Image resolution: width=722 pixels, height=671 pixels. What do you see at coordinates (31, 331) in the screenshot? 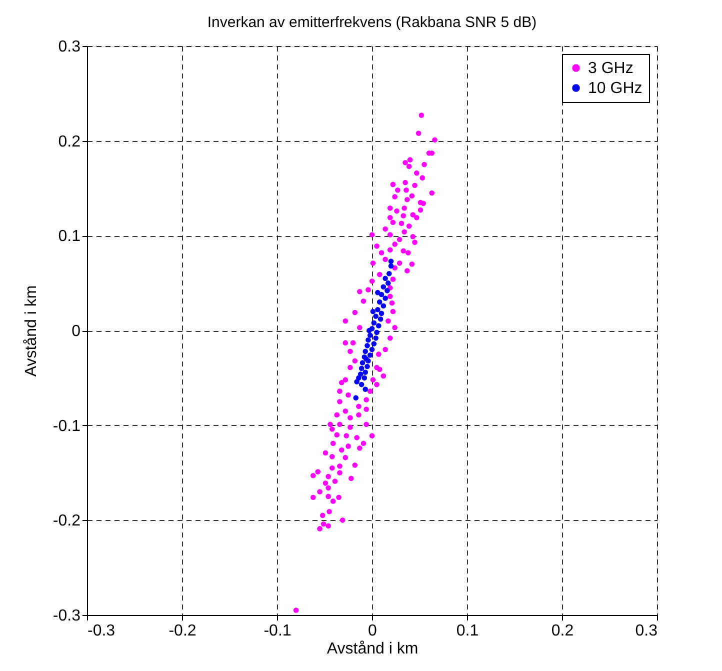
I see `y-axis-title: Avstånd i km` at bounding box center [31, 331].